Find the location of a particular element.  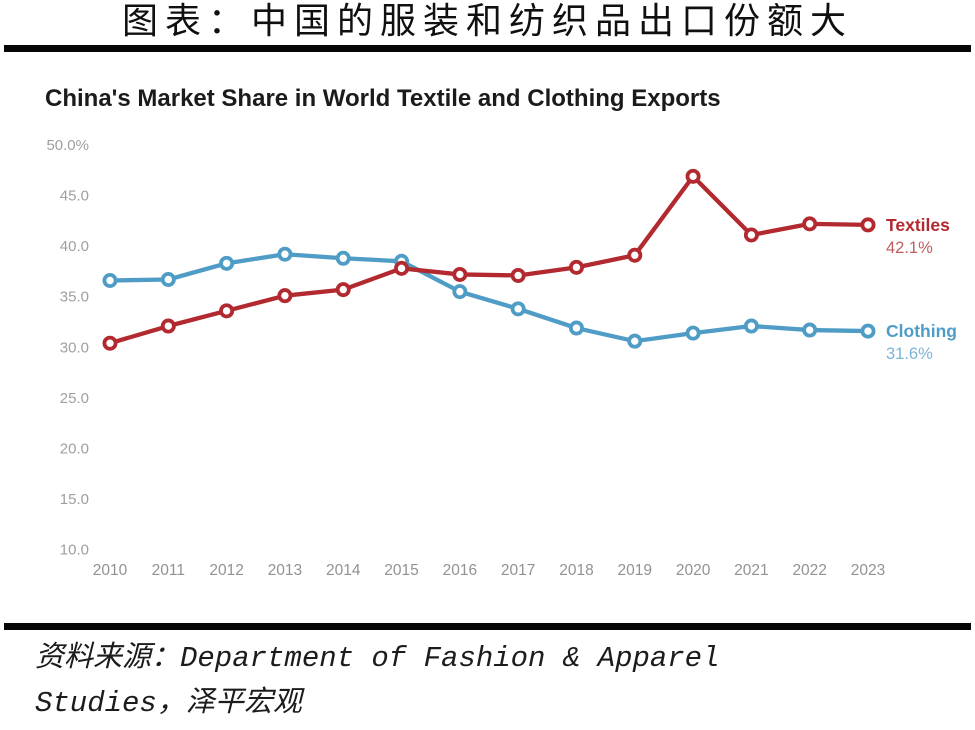

x-tick-label: 2011 is located at coordinates (168, 570).